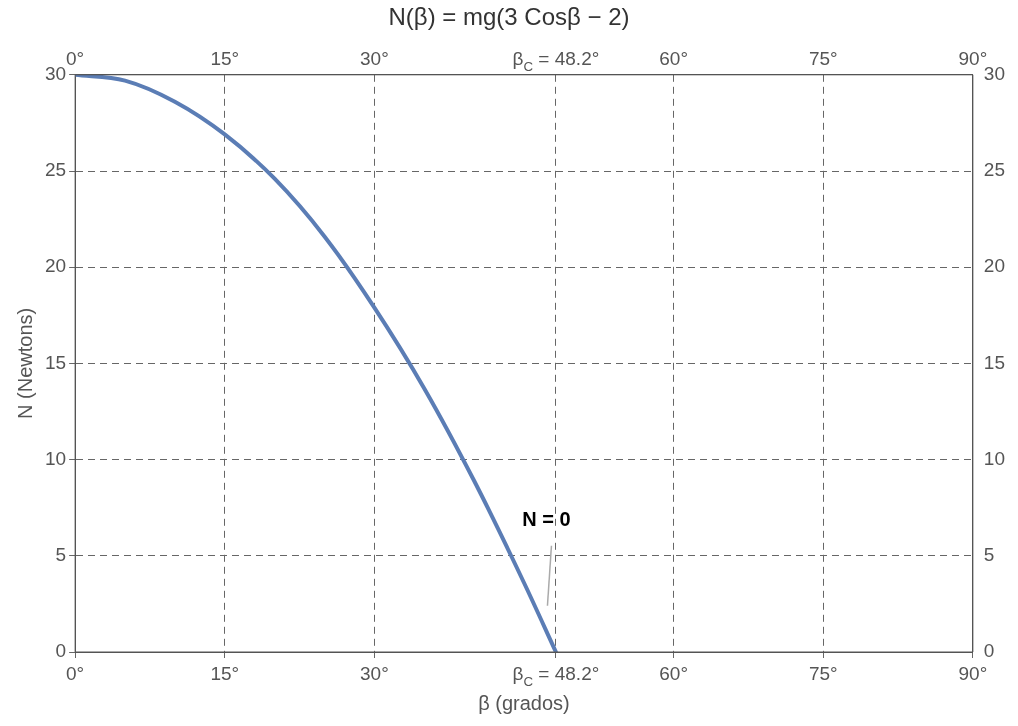  Describe the element at coordinates (994, 170) in the screenshot. I see `y2-tick-label: 25` at that location.